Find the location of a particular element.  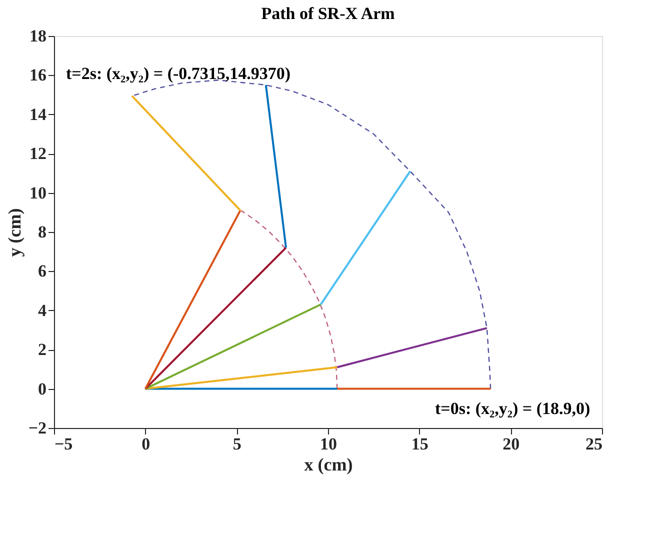

y-tick-label: 18 is located at coordinates (38, 36).